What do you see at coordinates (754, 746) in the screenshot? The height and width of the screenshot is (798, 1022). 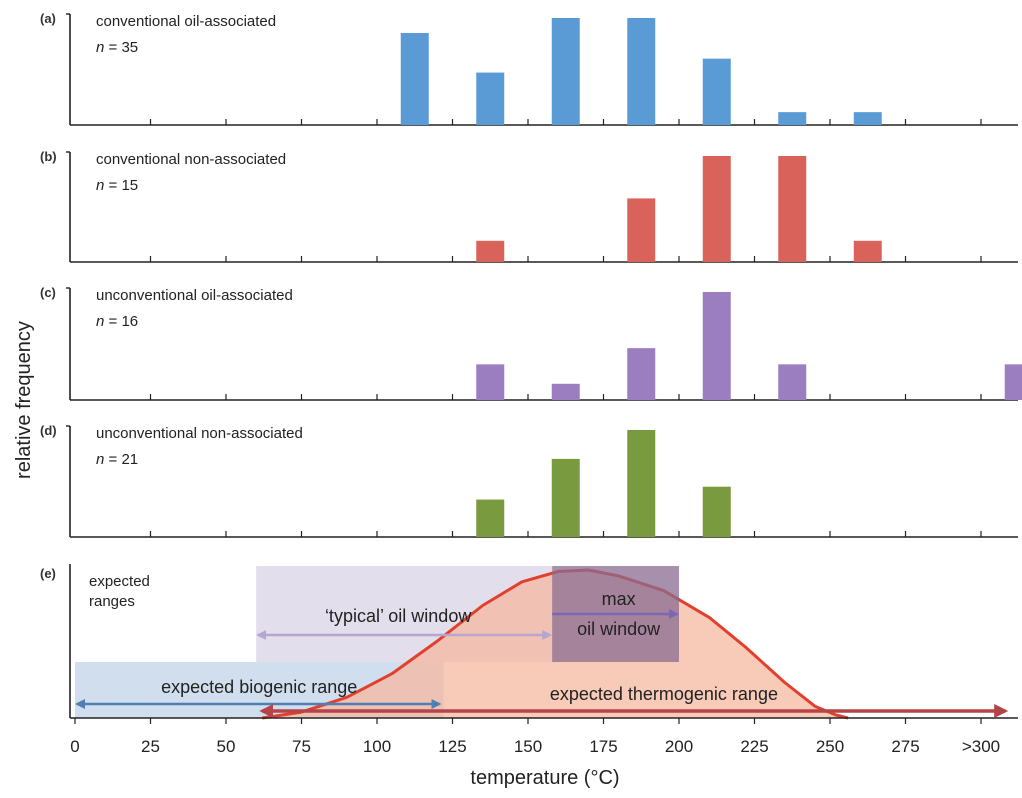 I see `x-tick-label: 225` at bounding box center [754, 746].